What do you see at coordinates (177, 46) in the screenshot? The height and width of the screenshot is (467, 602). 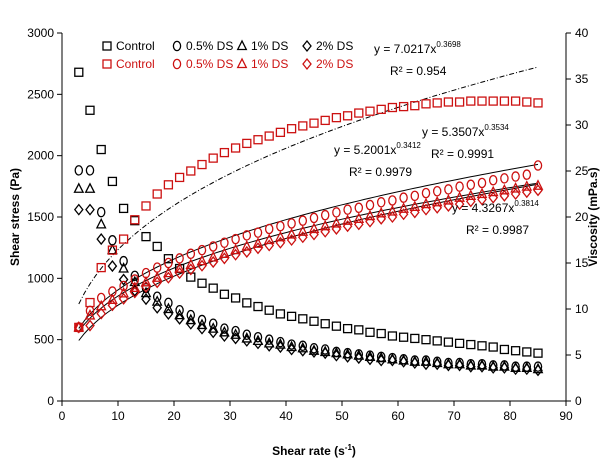 I see `legend-marker-circle` at bounding box center [177, 46].